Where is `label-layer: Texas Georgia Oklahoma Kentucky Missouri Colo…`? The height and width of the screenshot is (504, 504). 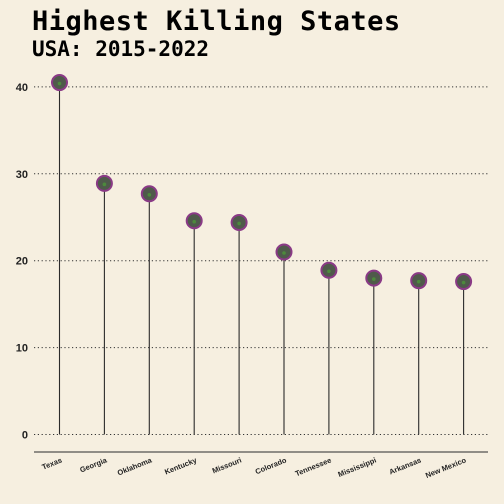
label-layer: Texas Georgia Oklahoma Kentucky Missouri Colo… is located at coordinates (254, 467).